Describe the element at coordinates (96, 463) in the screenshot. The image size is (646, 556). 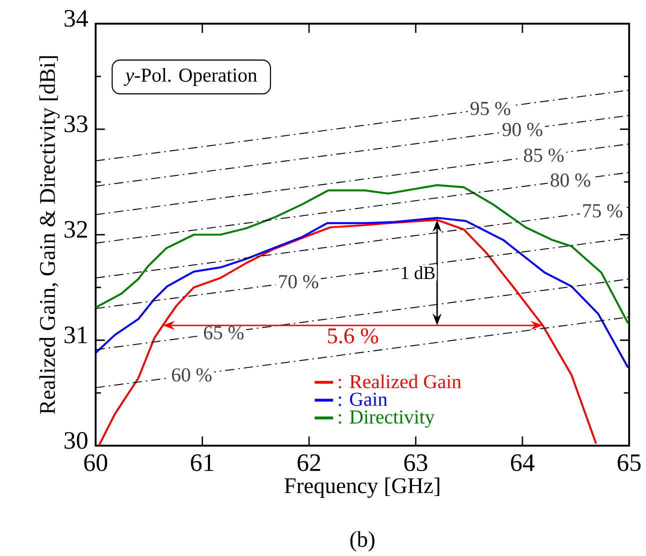
I see `x-tick-label: 60` at that location.